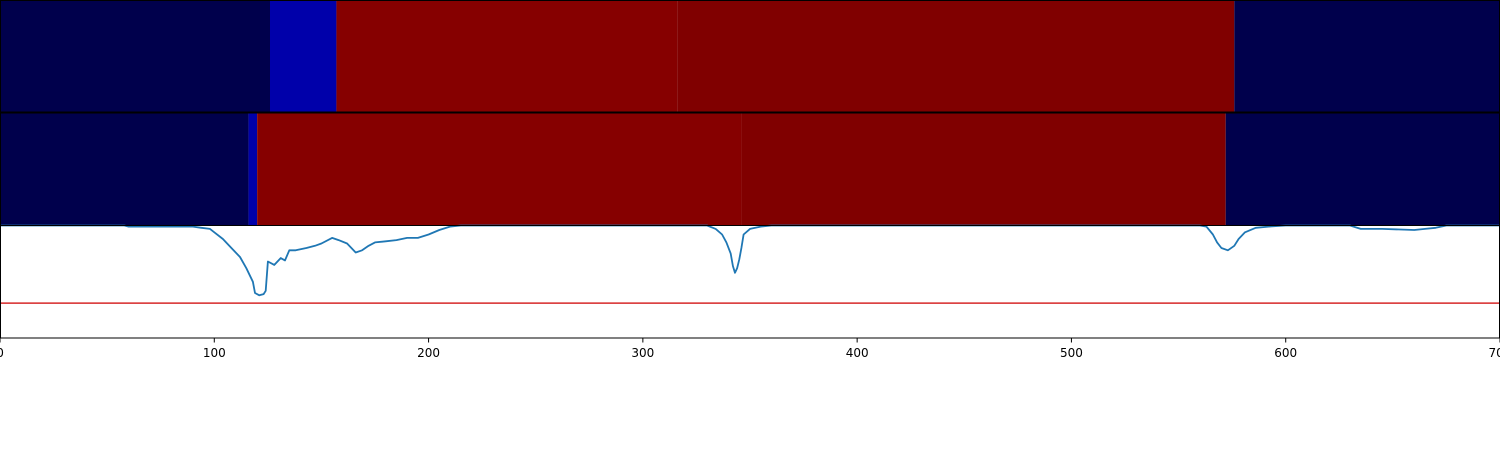 The width and height of the screenshot is (1500, 450). I want to click on x-tick-label-700: 700, so click(1494, 353).